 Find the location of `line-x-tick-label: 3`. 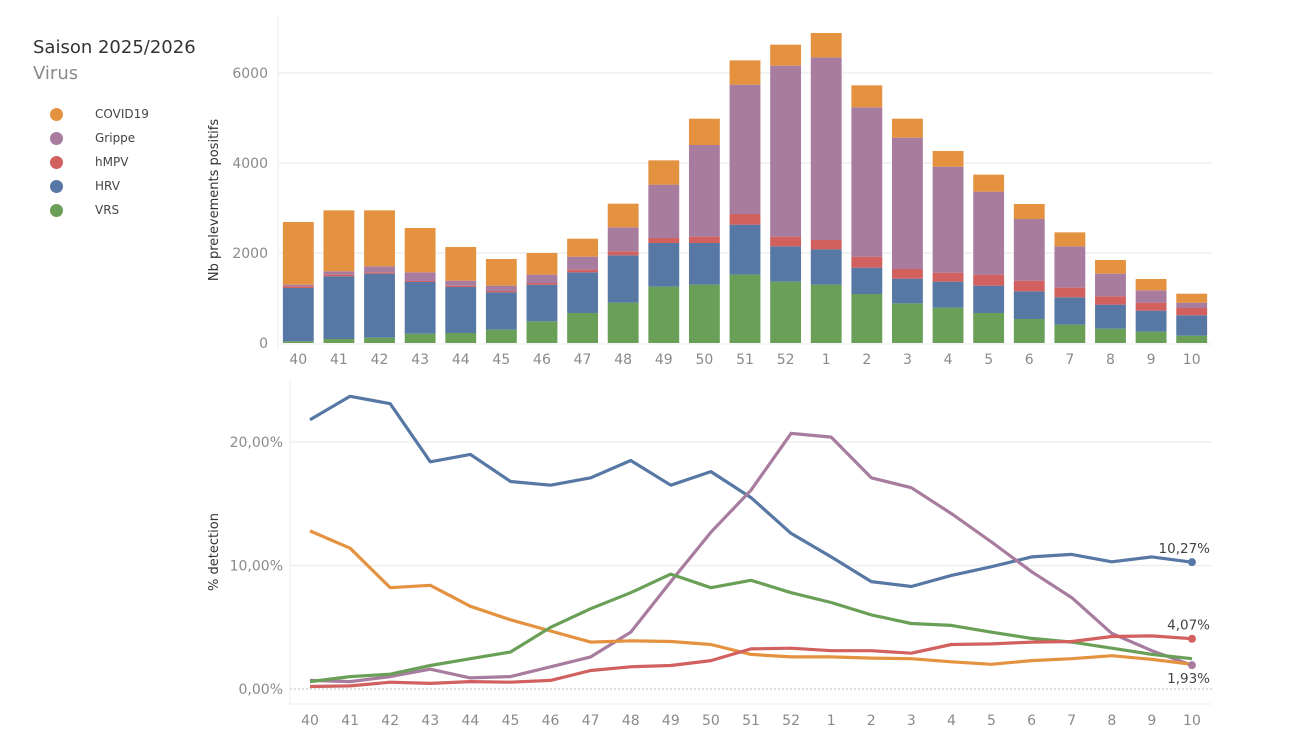

line-x-tick-label: 3 is located at coordinates (911, 721).